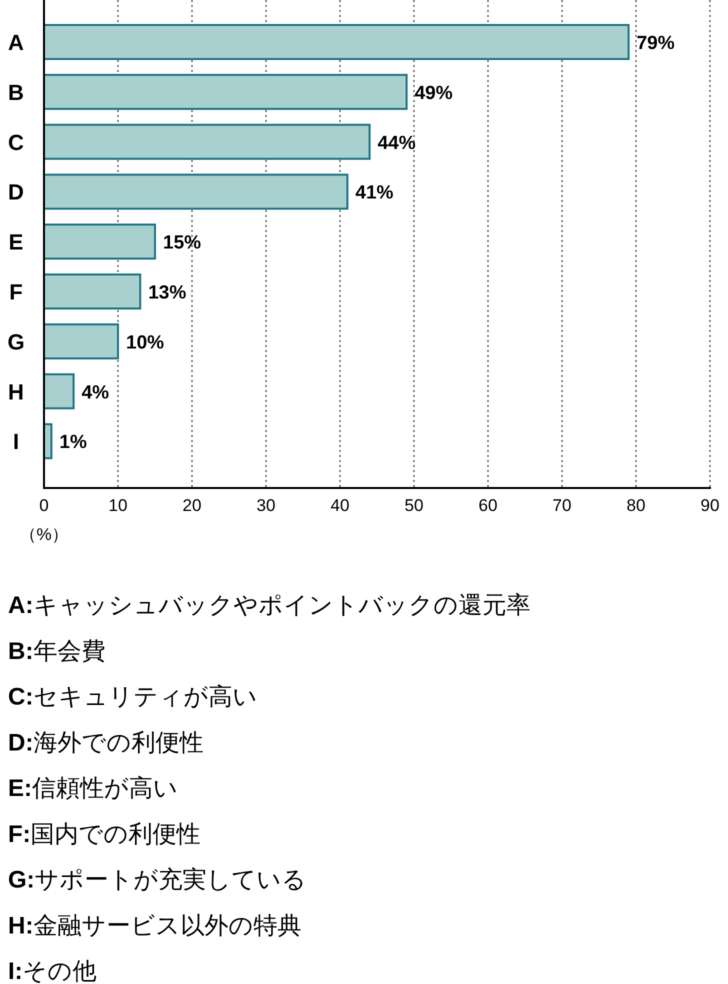 Image resolution: width=728 pixels, height=984 pixels. I want to click on annotation: F:国内での利便性, so click(104, 834).